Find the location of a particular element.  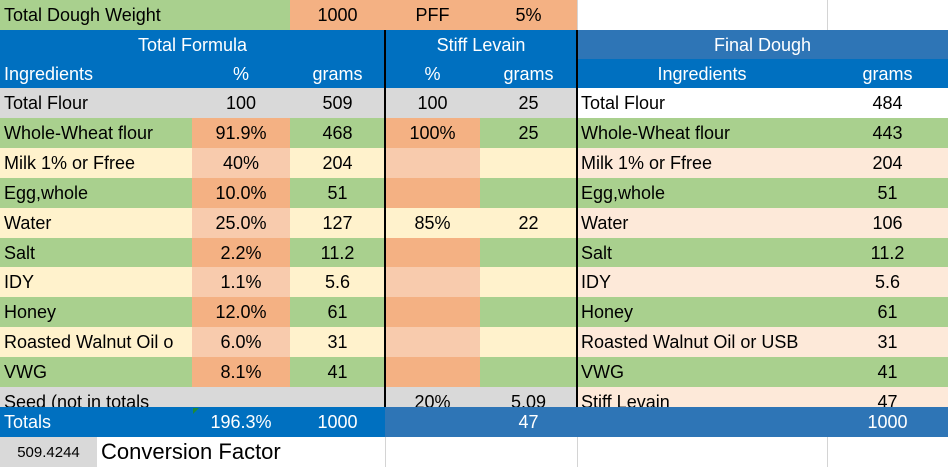

levain-percent: 100 is located at coordinates (432, 103).